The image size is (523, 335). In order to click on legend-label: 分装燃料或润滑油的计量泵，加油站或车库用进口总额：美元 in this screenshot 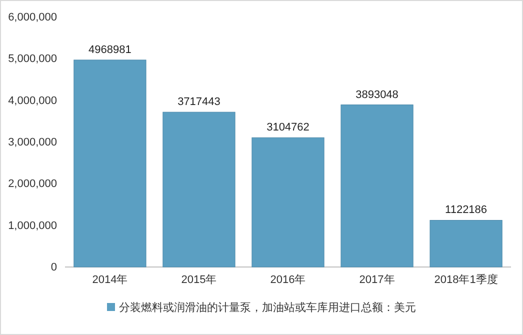, I will do `click(267, 307)`.